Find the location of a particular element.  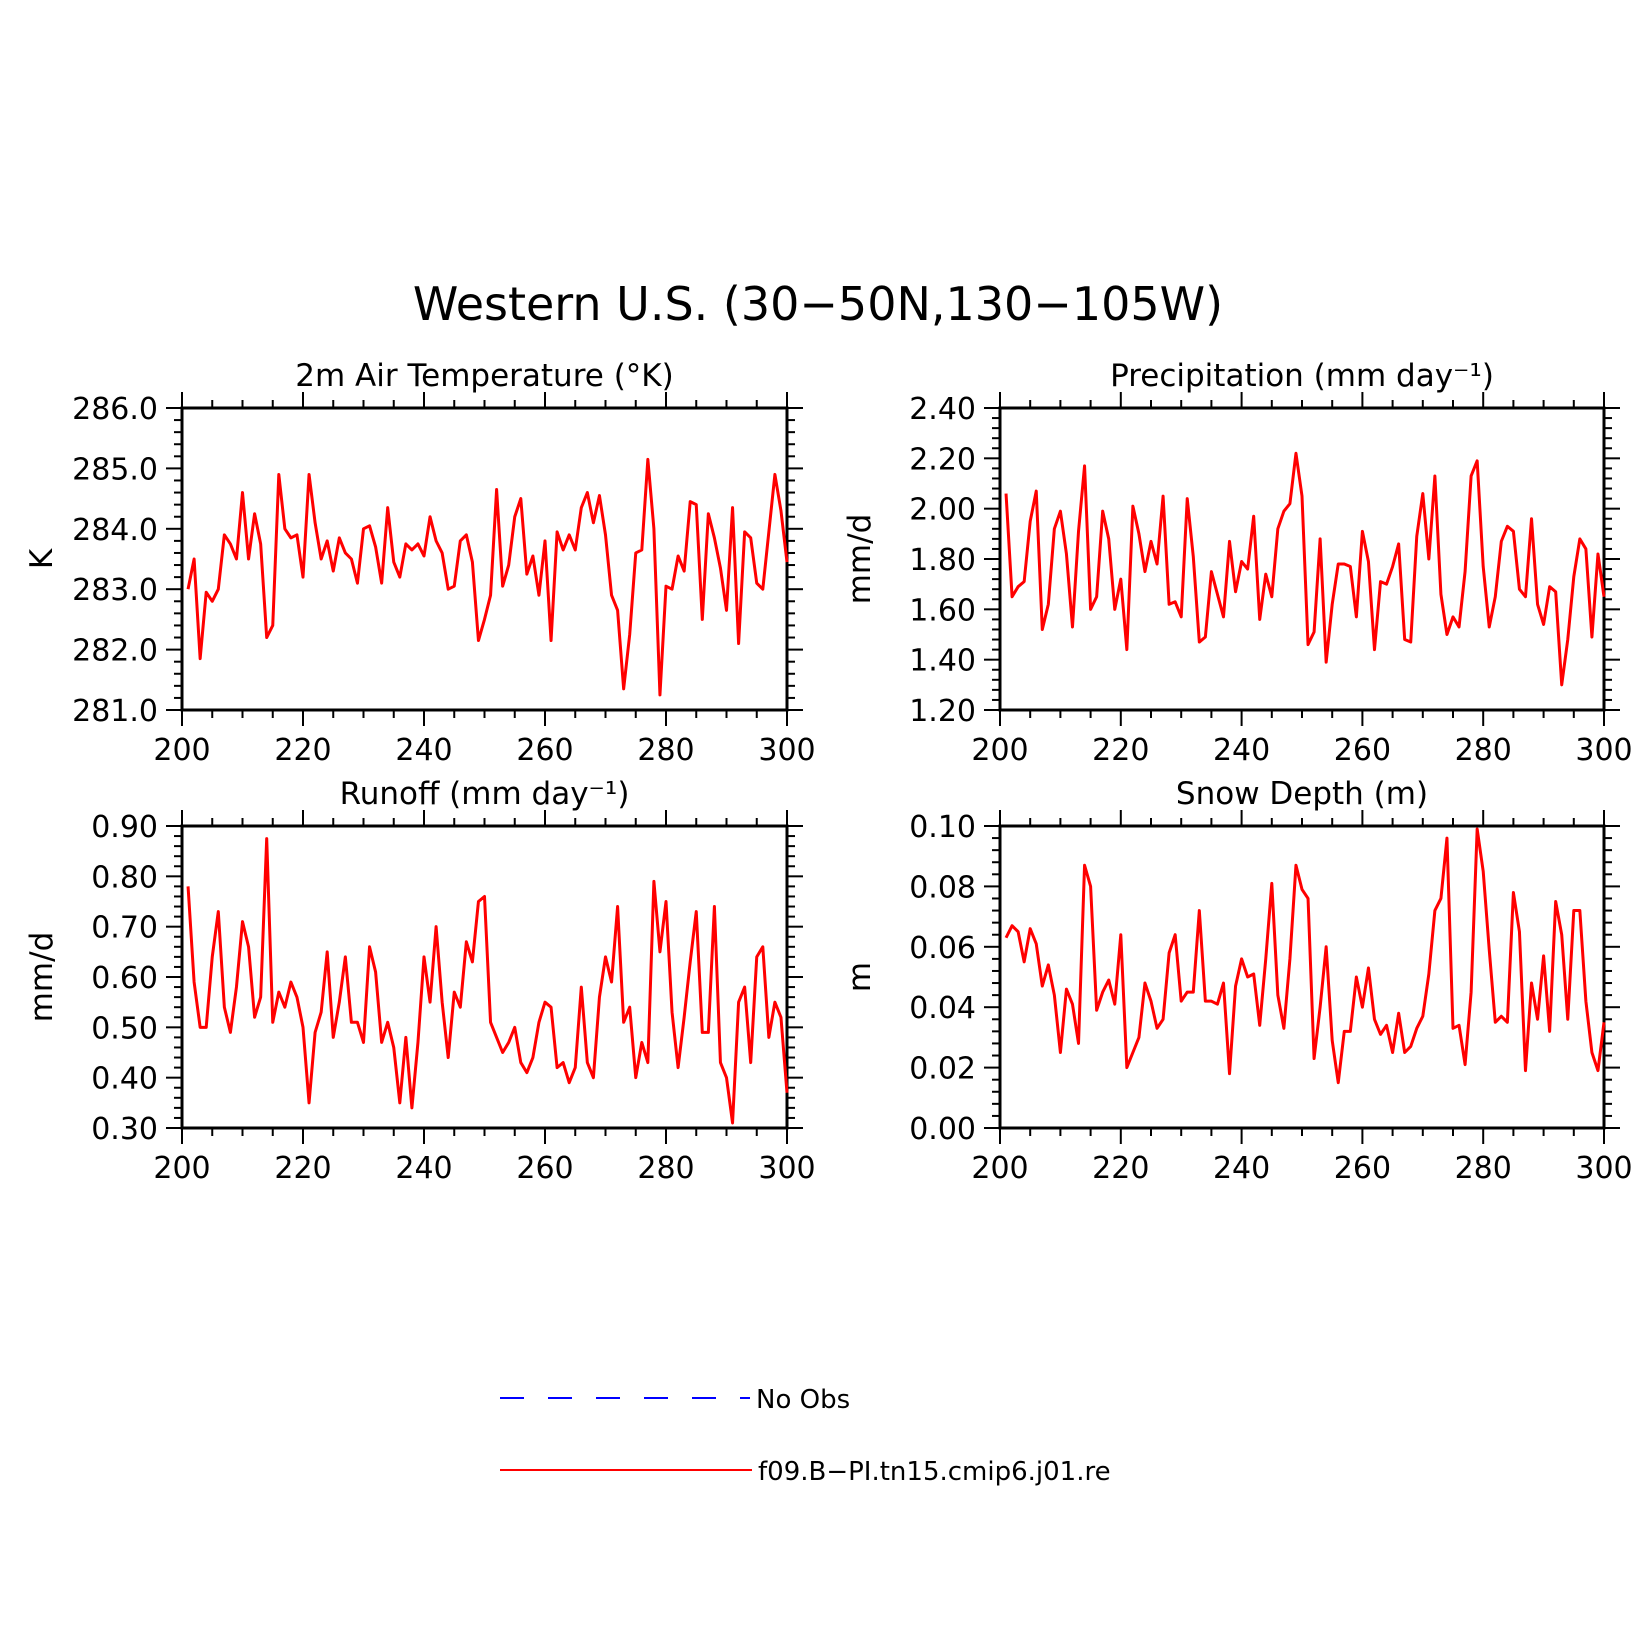

y-tick-label: 282.0 is located at coordinates (115, 651).